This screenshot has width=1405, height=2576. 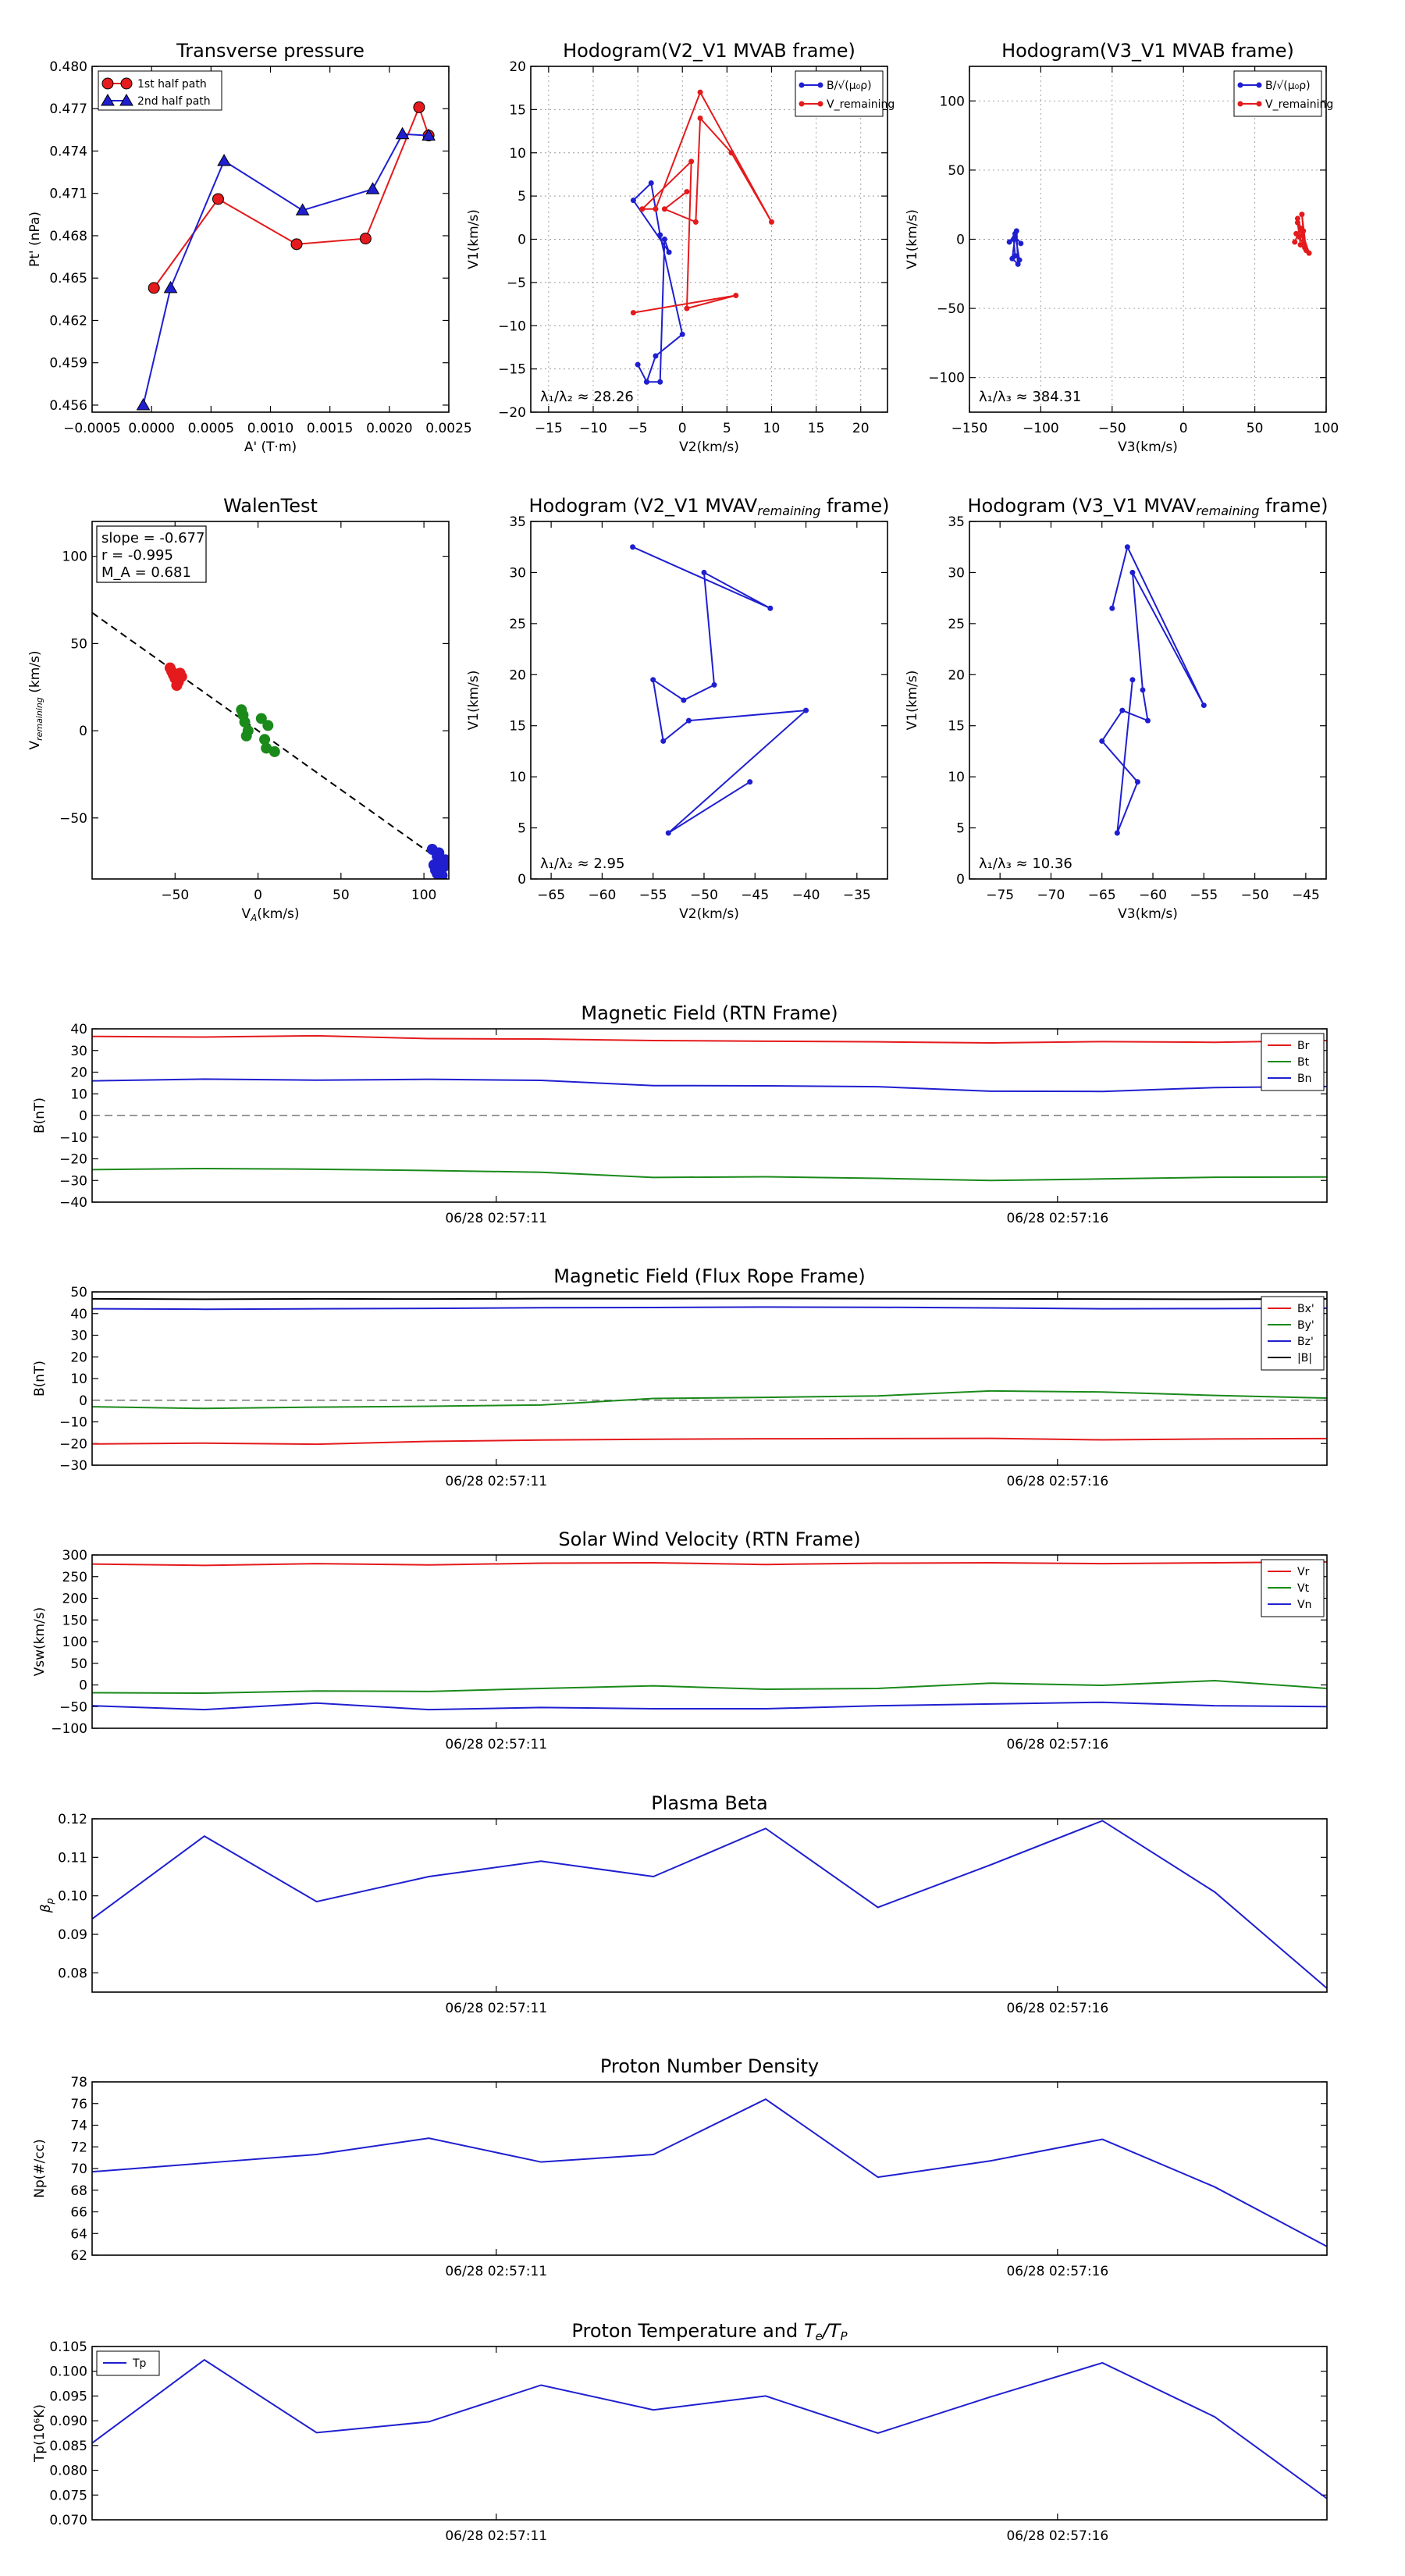 I want to click on eigenvalue-ratio-label: λ₁/λ₃ ≈ 384.31, so click(x=1030, y=397).